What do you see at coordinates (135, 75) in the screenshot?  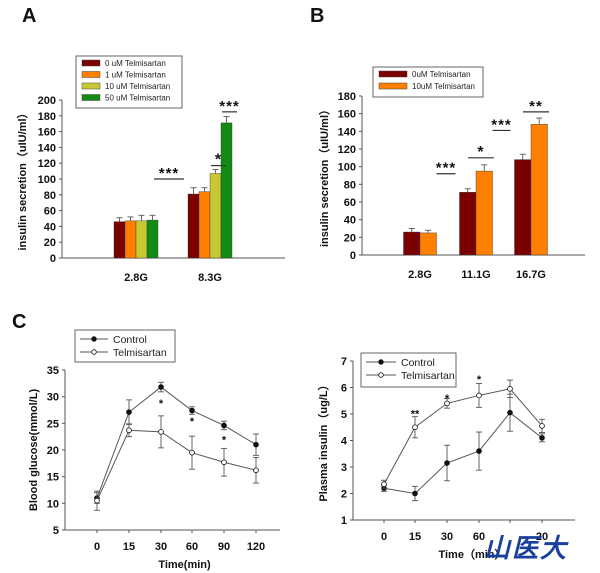 I see `legend-label: 1 uM Telmisartan` at bounding box center [135, 75].